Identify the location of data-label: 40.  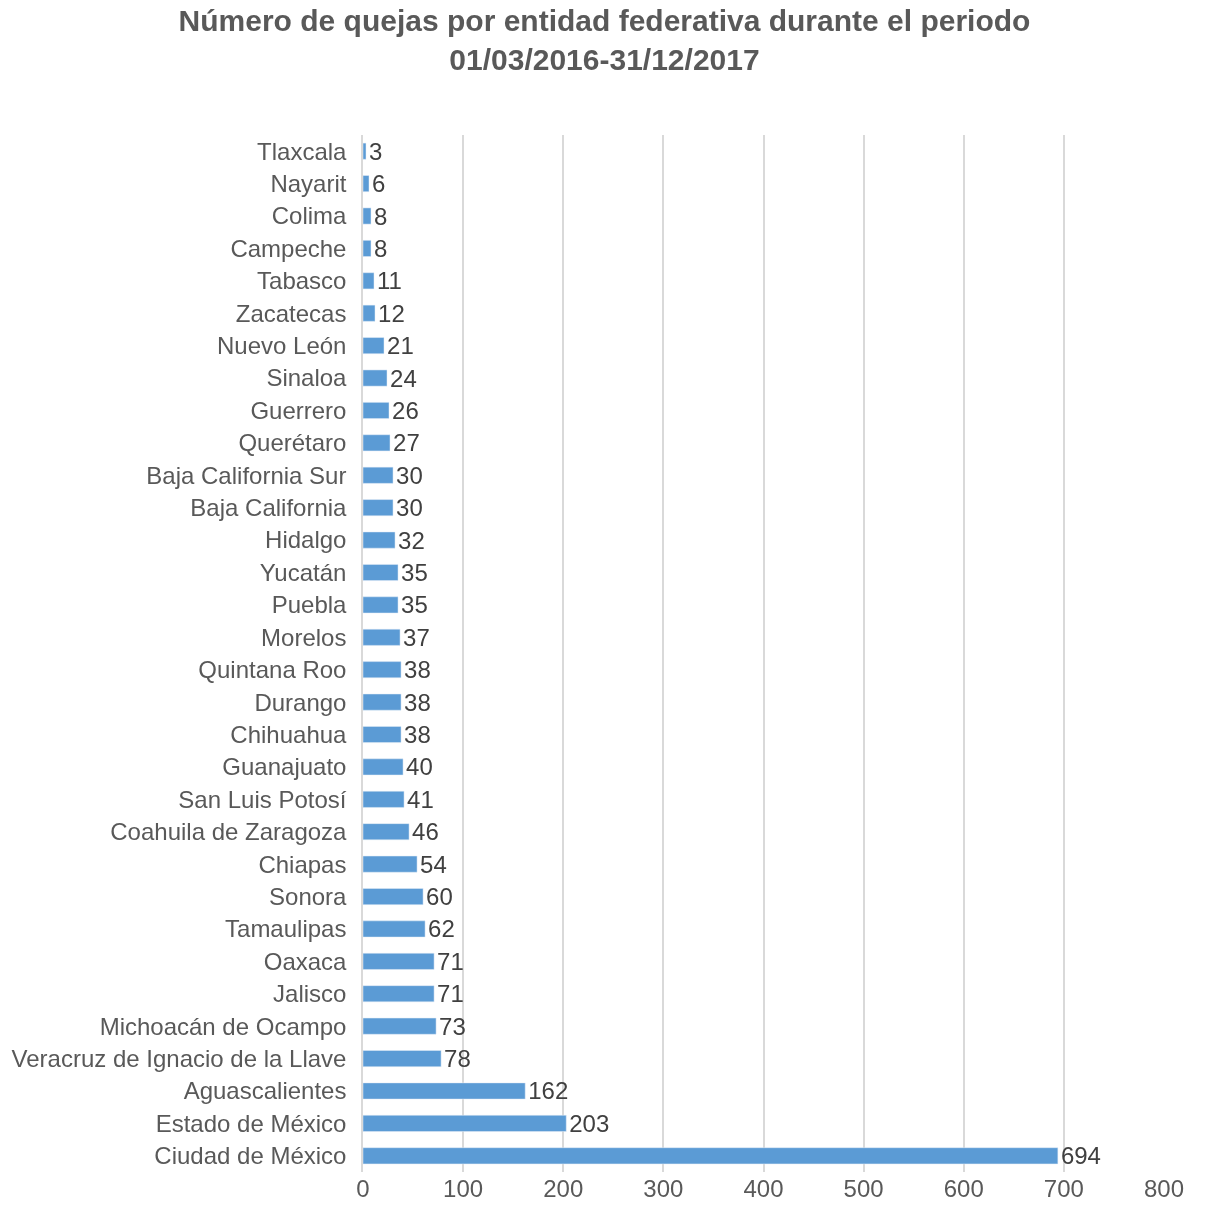
(419, 767).